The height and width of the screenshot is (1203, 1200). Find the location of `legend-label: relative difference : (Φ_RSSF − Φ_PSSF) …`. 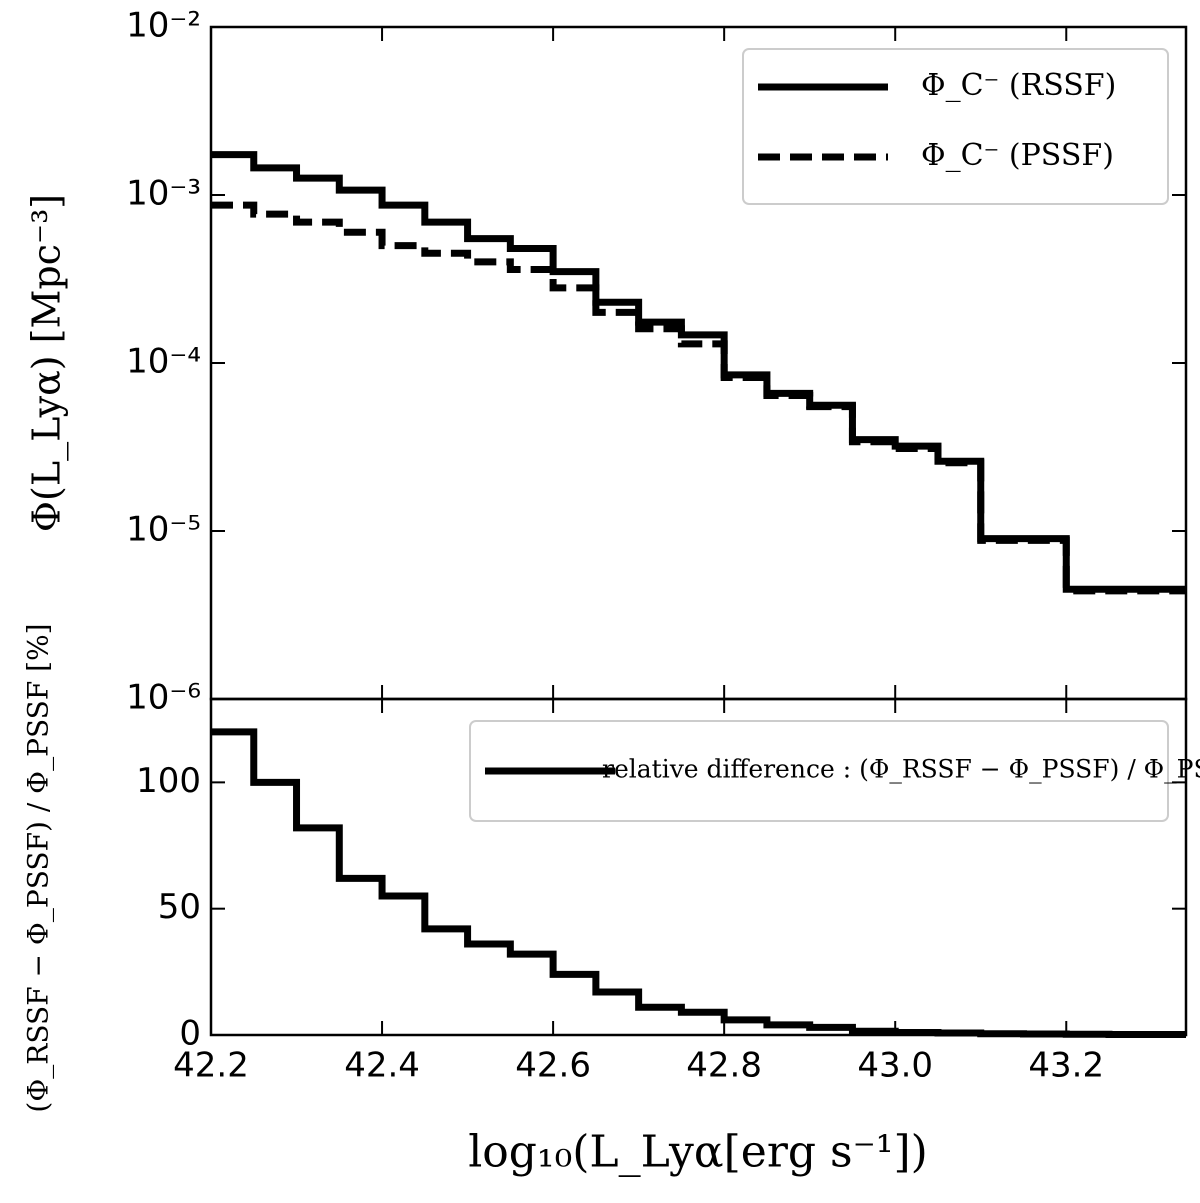

legend-label: relative difference : (Φ_RSSF − Φ_PSSF) … is located at coordinates (901, 769).